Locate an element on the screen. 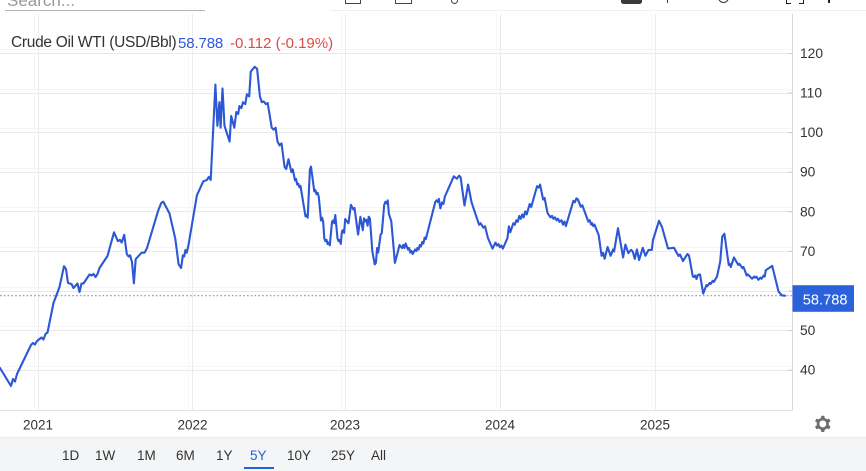 The height and width of the screenshot is (471, 866). svg-text: 2023 is located at coordinates (345, 425).